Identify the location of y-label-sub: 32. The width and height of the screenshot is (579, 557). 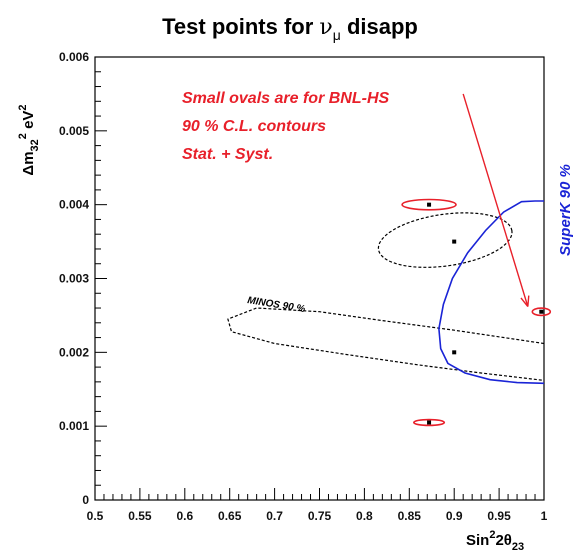
(35, 145).